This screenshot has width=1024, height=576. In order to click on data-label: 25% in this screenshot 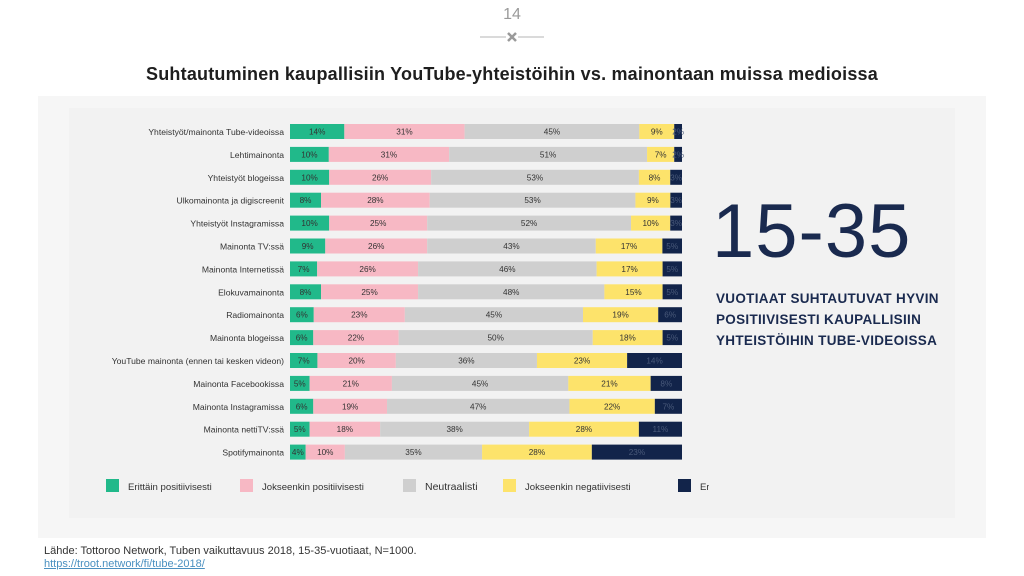, I will do `click(369, 292)`.